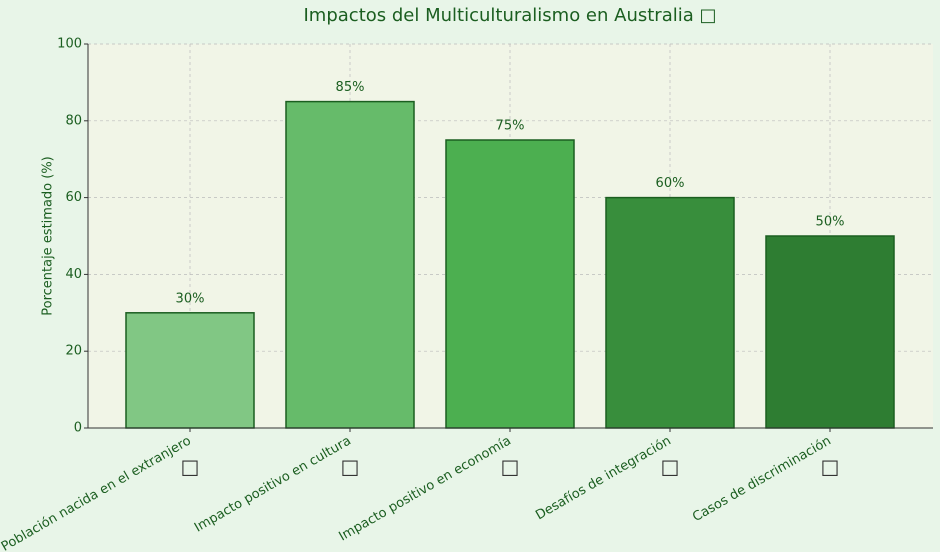 This screenshot has height=552, width=940. What do you see at coordinates (762, 480) in the screenshot?
I see `x-tick-label: Casos de discriminación` at bounding box center [762, 480].